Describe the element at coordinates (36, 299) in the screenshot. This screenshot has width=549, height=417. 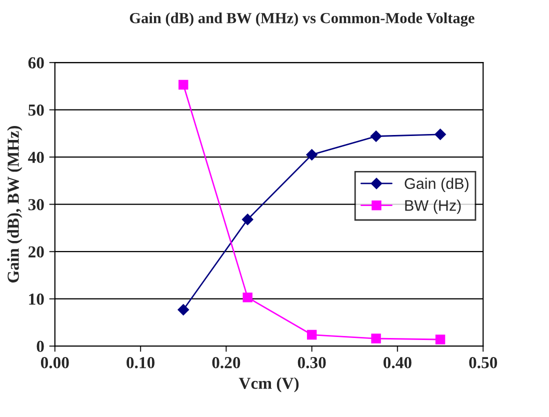
I see `y-tick-label: 10` at that location.